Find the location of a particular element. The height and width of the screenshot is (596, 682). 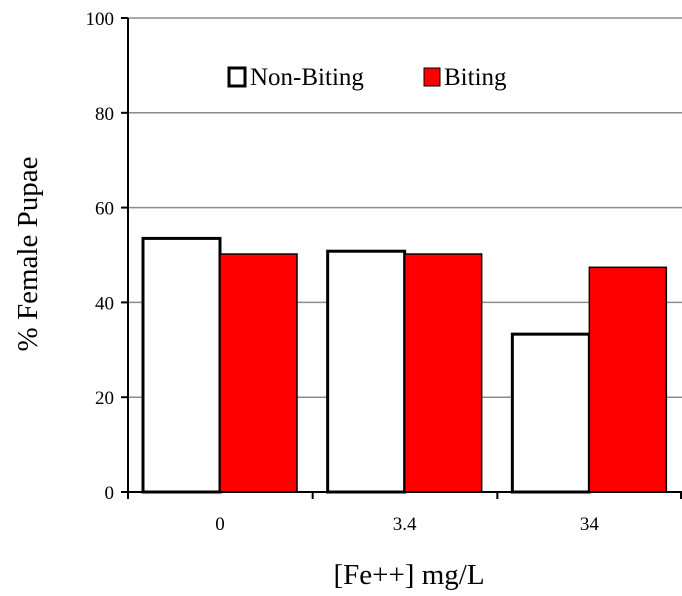

y-axis-title: % Female Pupae is located at coordinates (28, 254).